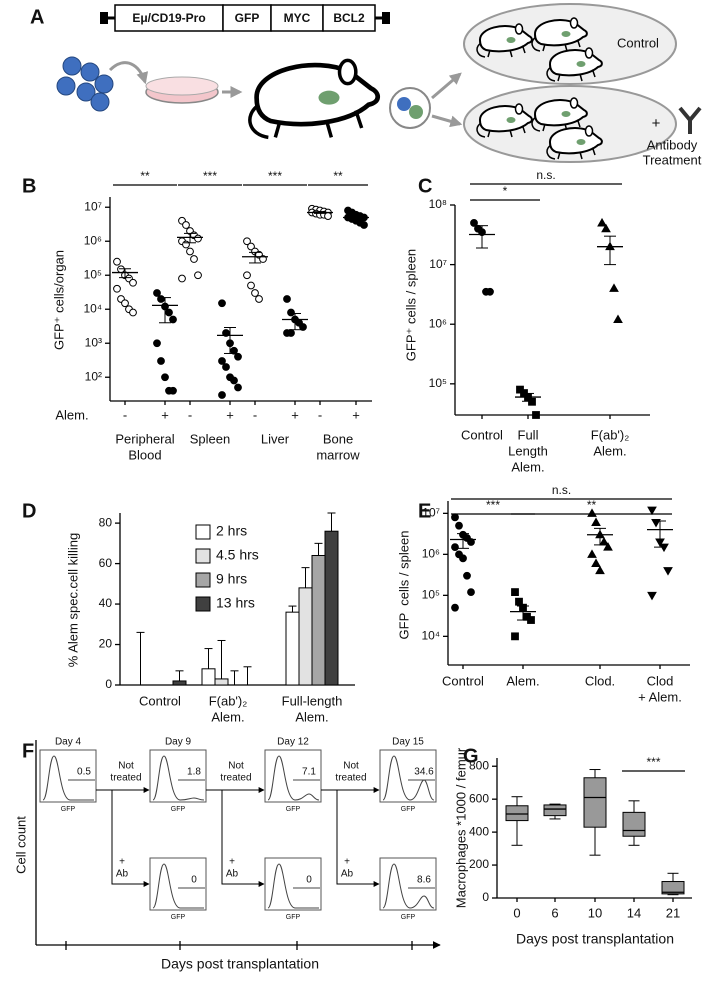 This screenshot has width=706, height=984. What do you see at coordinates (106, 644) in the screenshot?
I see `y-tick-label: 20` at bounding box center [106, 644].